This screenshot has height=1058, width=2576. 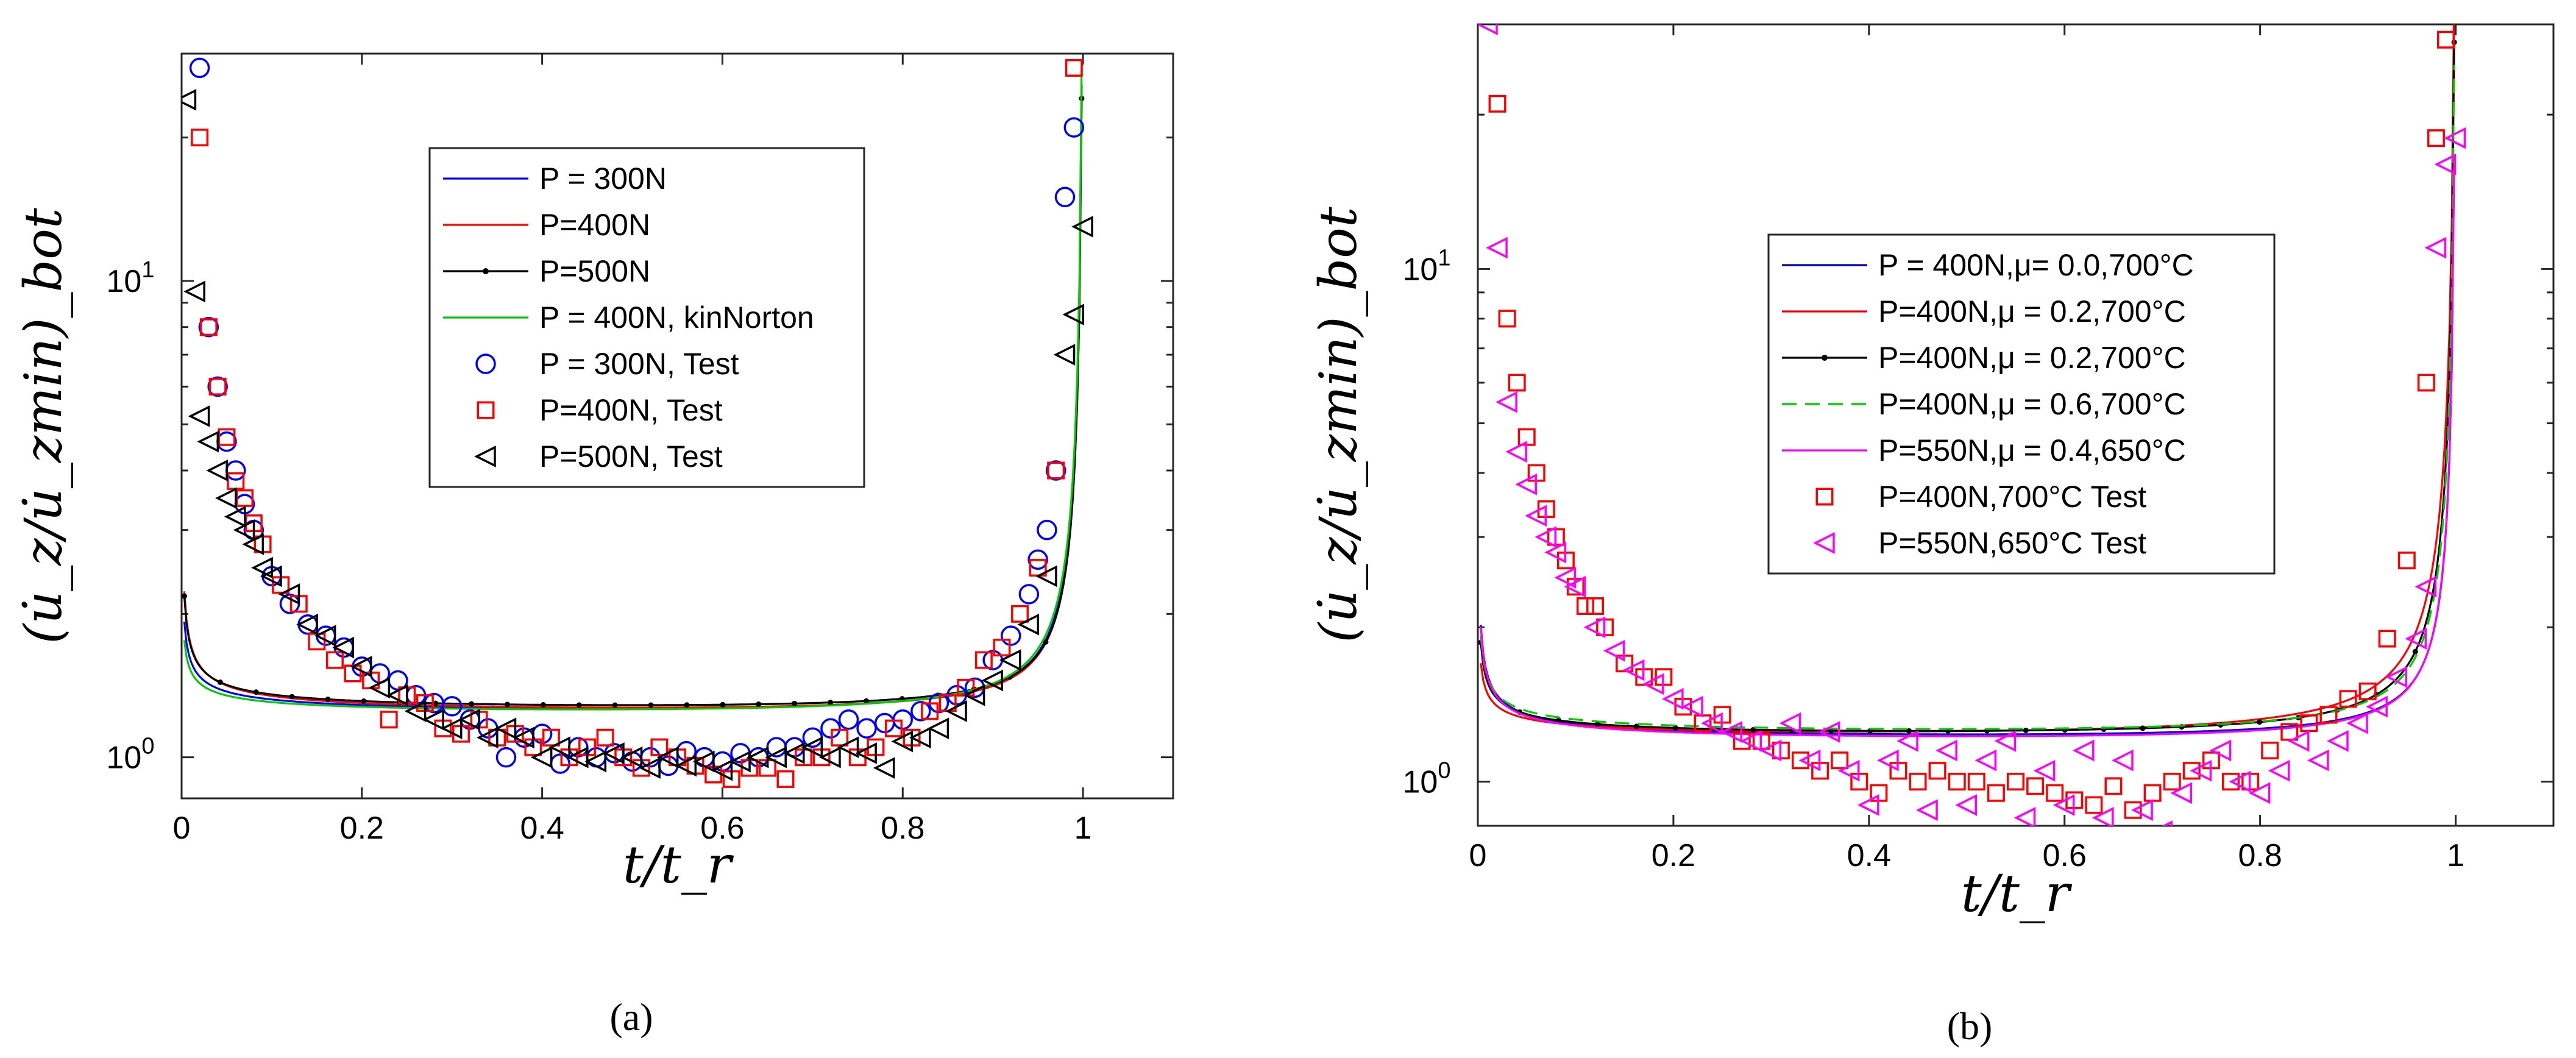 What do you see at coordinates (678, 865) in the screenshot?
I see `x-axis-label: t/t_r` at bounding box center [678, 865].